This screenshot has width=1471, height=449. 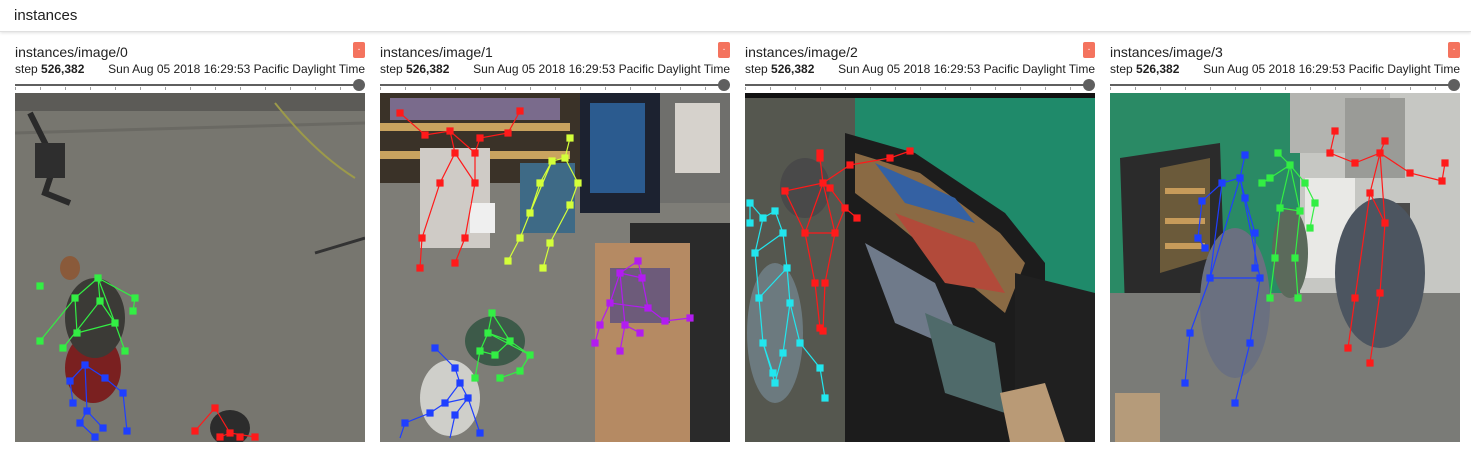 What do you see at coordinates (801, 52) in the screenshot?
I see `card-title: instances/image/2` at bounding box center [801, 52].